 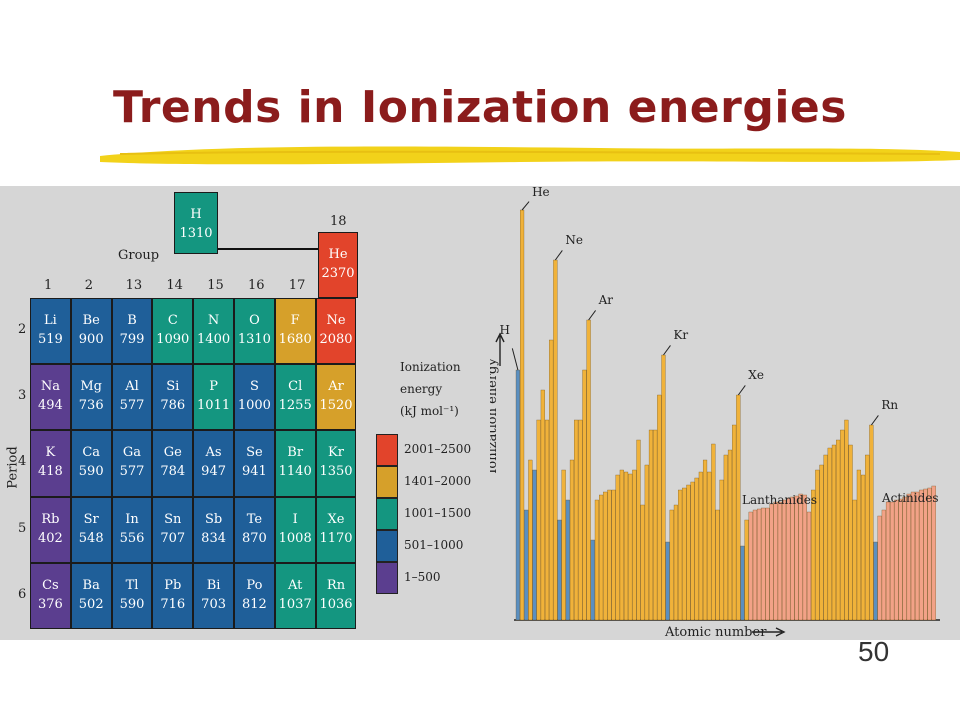 I want to click on cell-symbol: Rb, so click(x=50, y=519).